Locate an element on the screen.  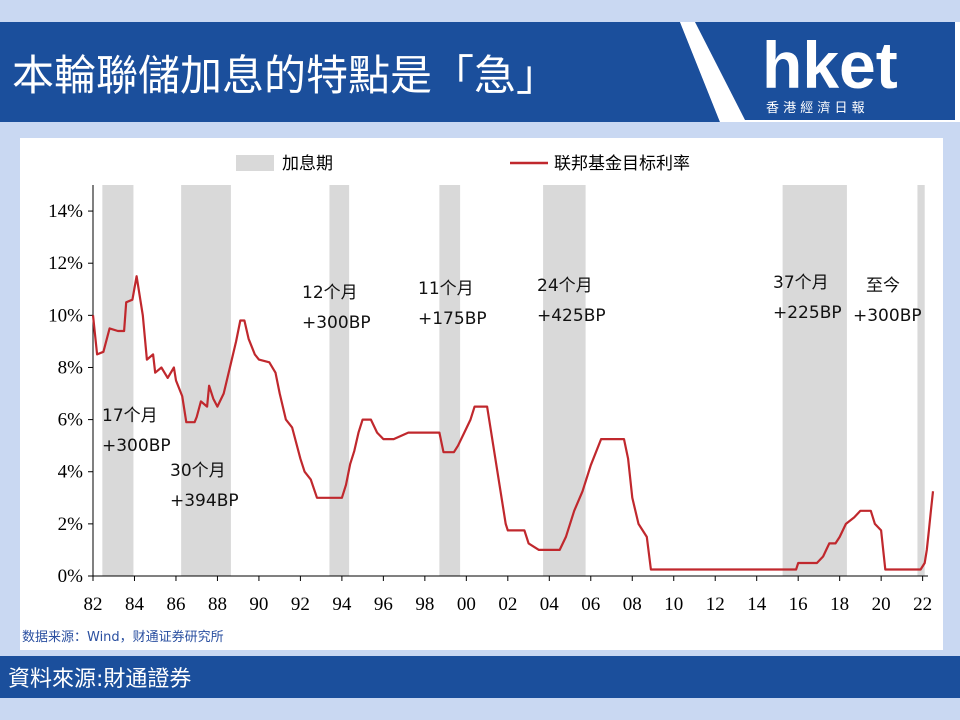
x-tick-label: 02 is located at coordinates (507, 604).